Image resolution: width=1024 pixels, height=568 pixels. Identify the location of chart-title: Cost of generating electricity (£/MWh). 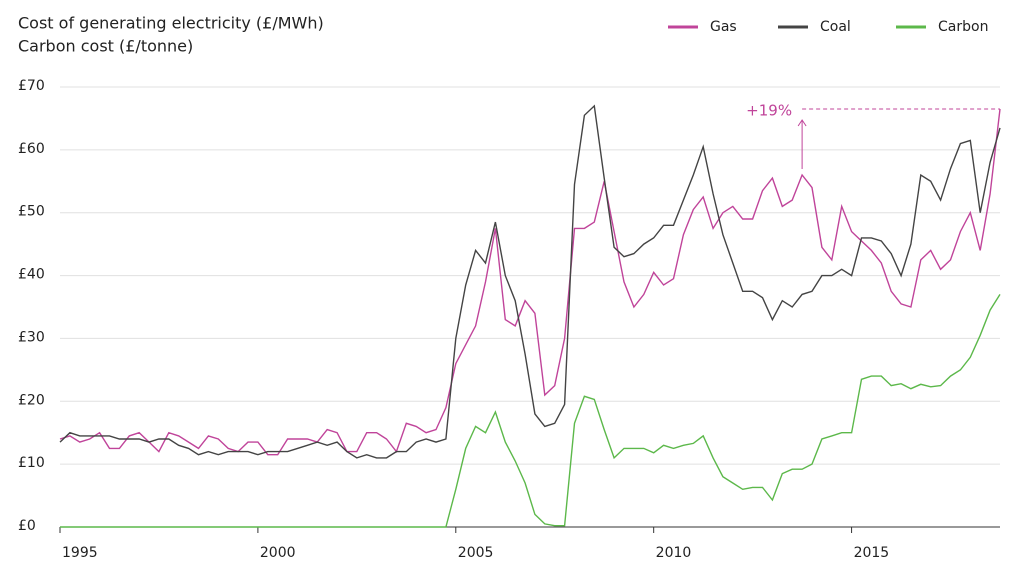
(171, 23).